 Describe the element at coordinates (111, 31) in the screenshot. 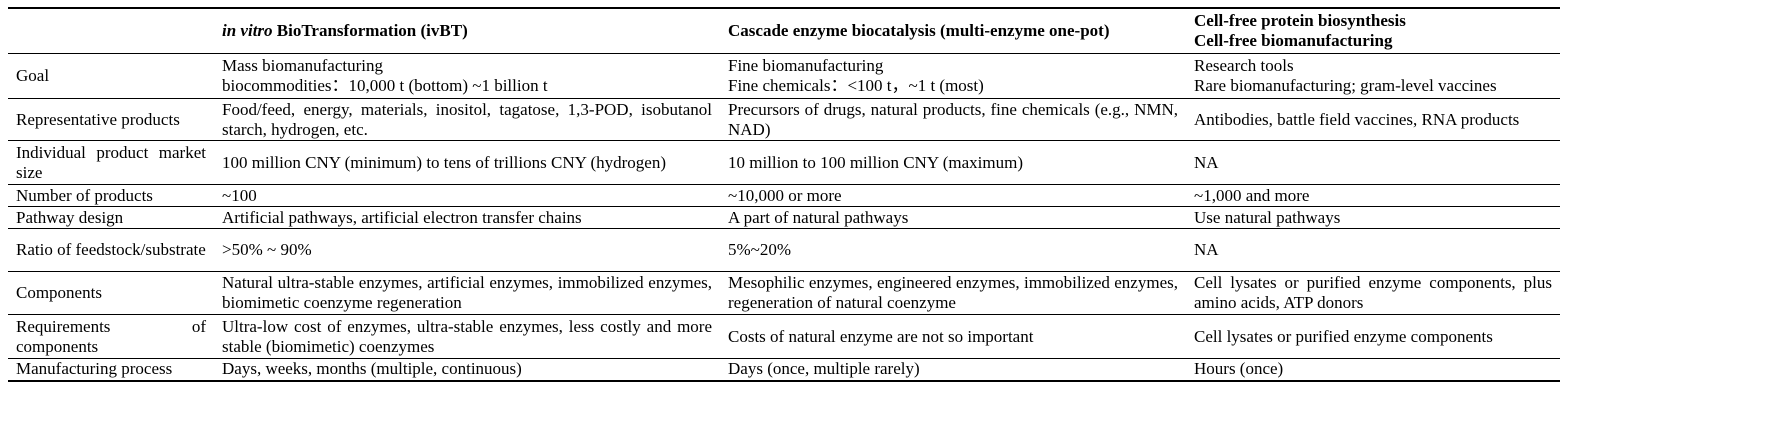

I see `header-empty` at that location.